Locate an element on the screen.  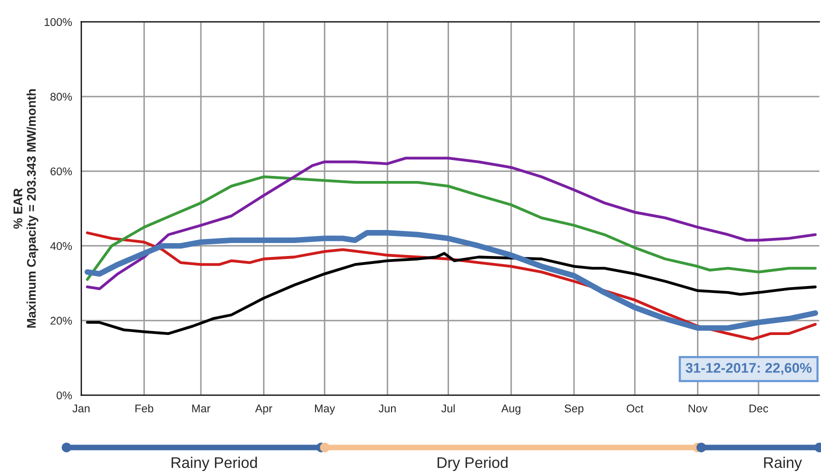
y-tick-label: 100% is located at coordinates (58, 22).